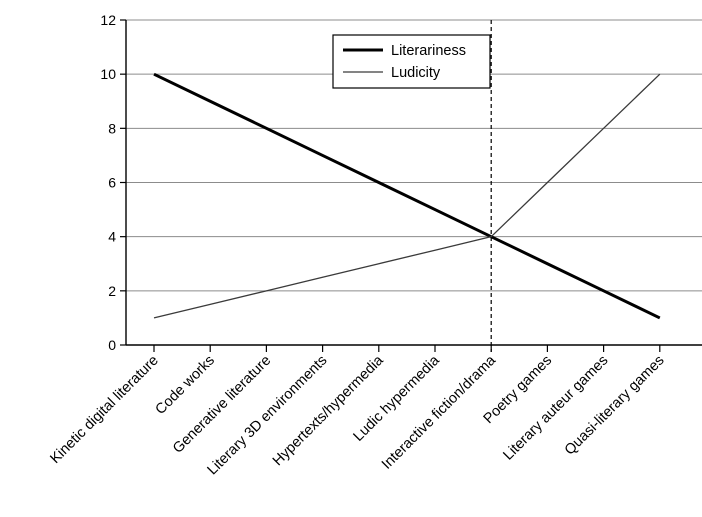 The height and width of the screenshot is (517, 702). Describe the element at coordinates (439, 412) in the screenshot. I see `x-tick-label: Interactive fiction/drama` at that location.